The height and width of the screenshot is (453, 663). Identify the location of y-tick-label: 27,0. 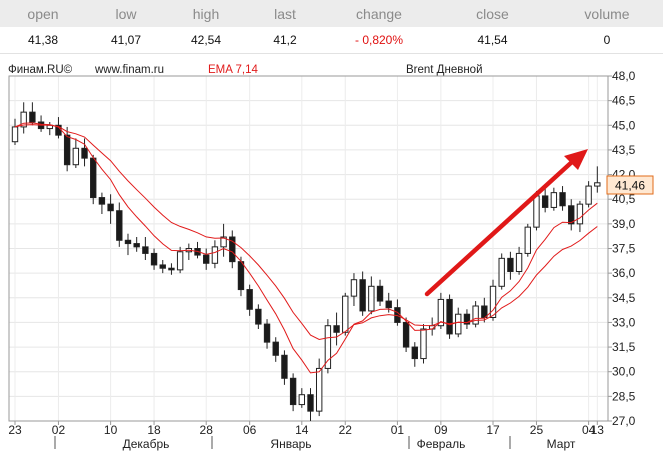
(624, 421).